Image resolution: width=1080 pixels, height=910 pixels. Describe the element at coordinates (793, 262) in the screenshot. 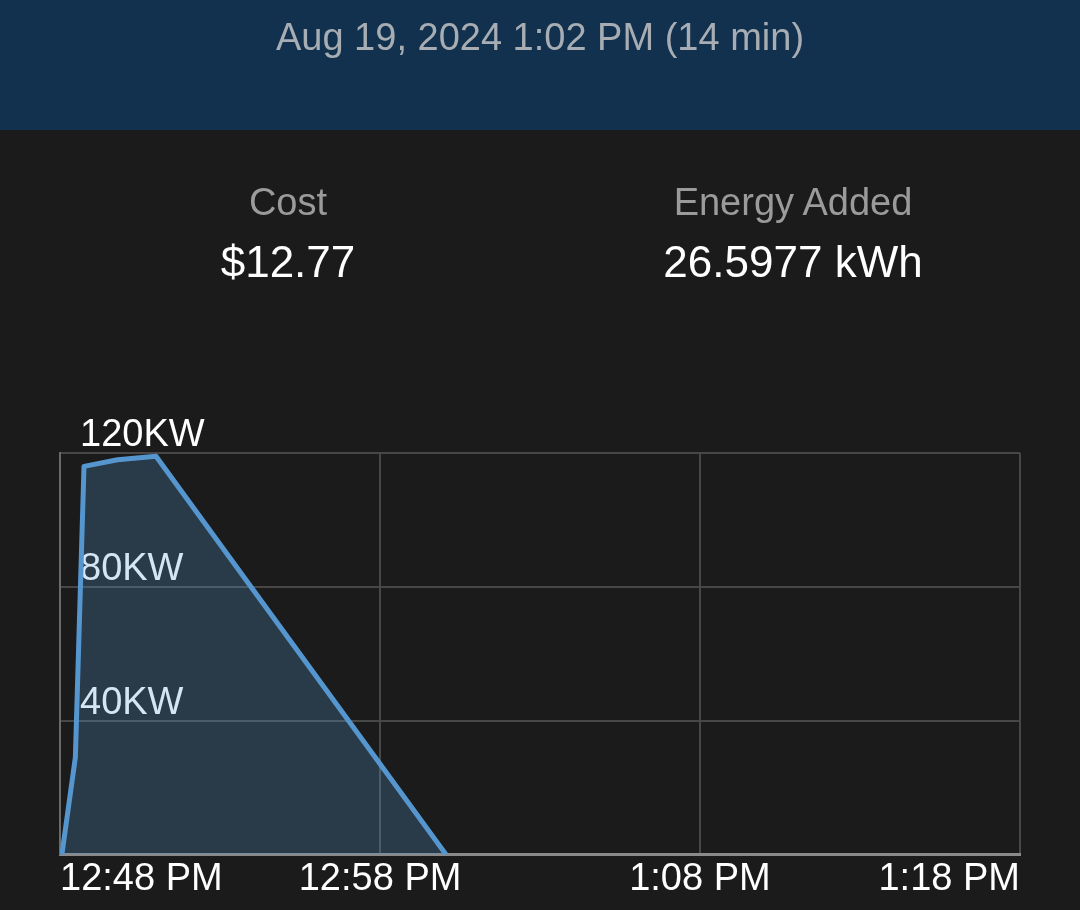

I see `text: 26.5977 kWh` at that location.